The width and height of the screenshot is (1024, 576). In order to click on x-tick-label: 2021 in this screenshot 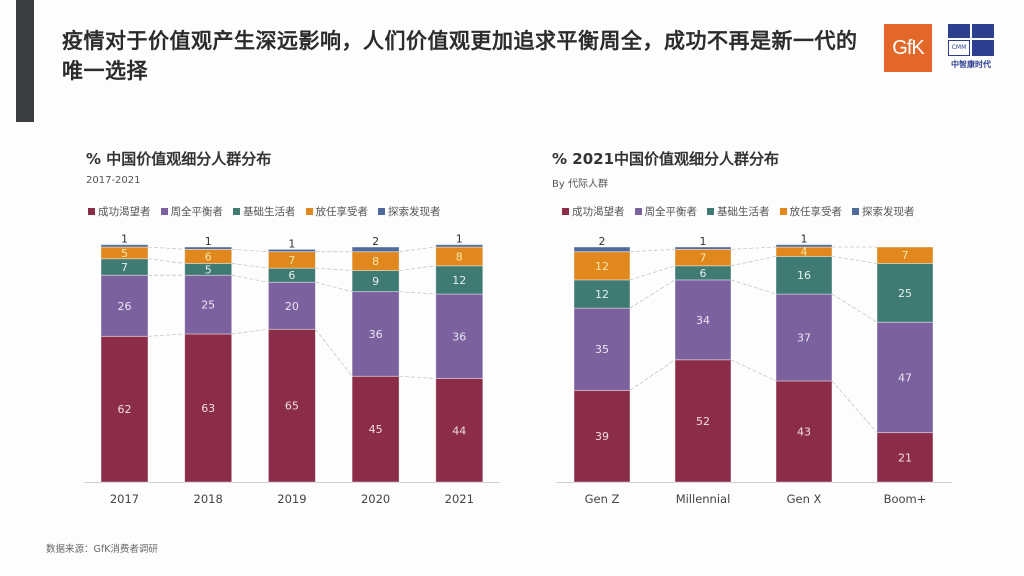, I will do `click(459, 499)`.